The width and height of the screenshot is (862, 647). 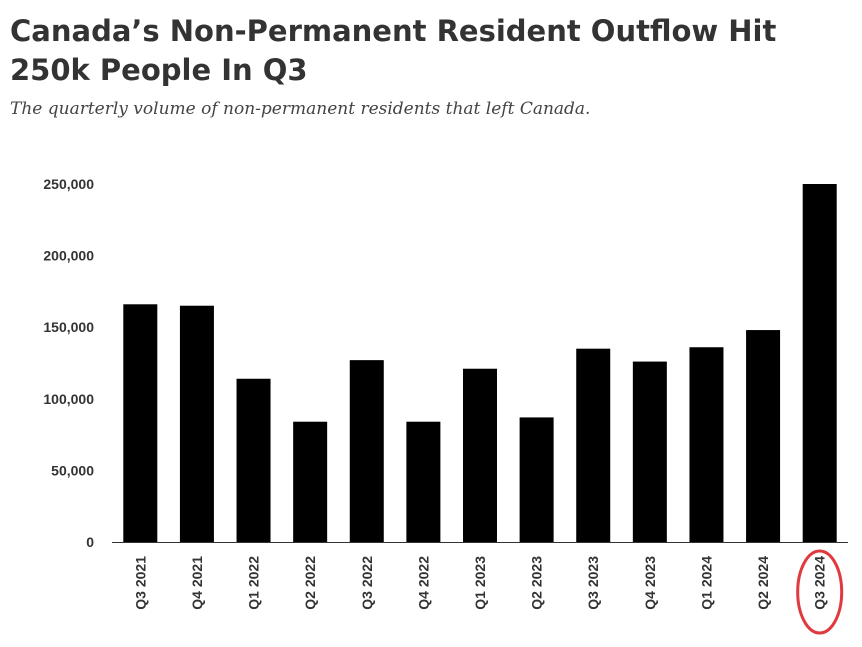 What do you see at coordinates (68, 184) in the screenshot?
I see `y-tick-label: 250,000` at bounding box center [68, 184].